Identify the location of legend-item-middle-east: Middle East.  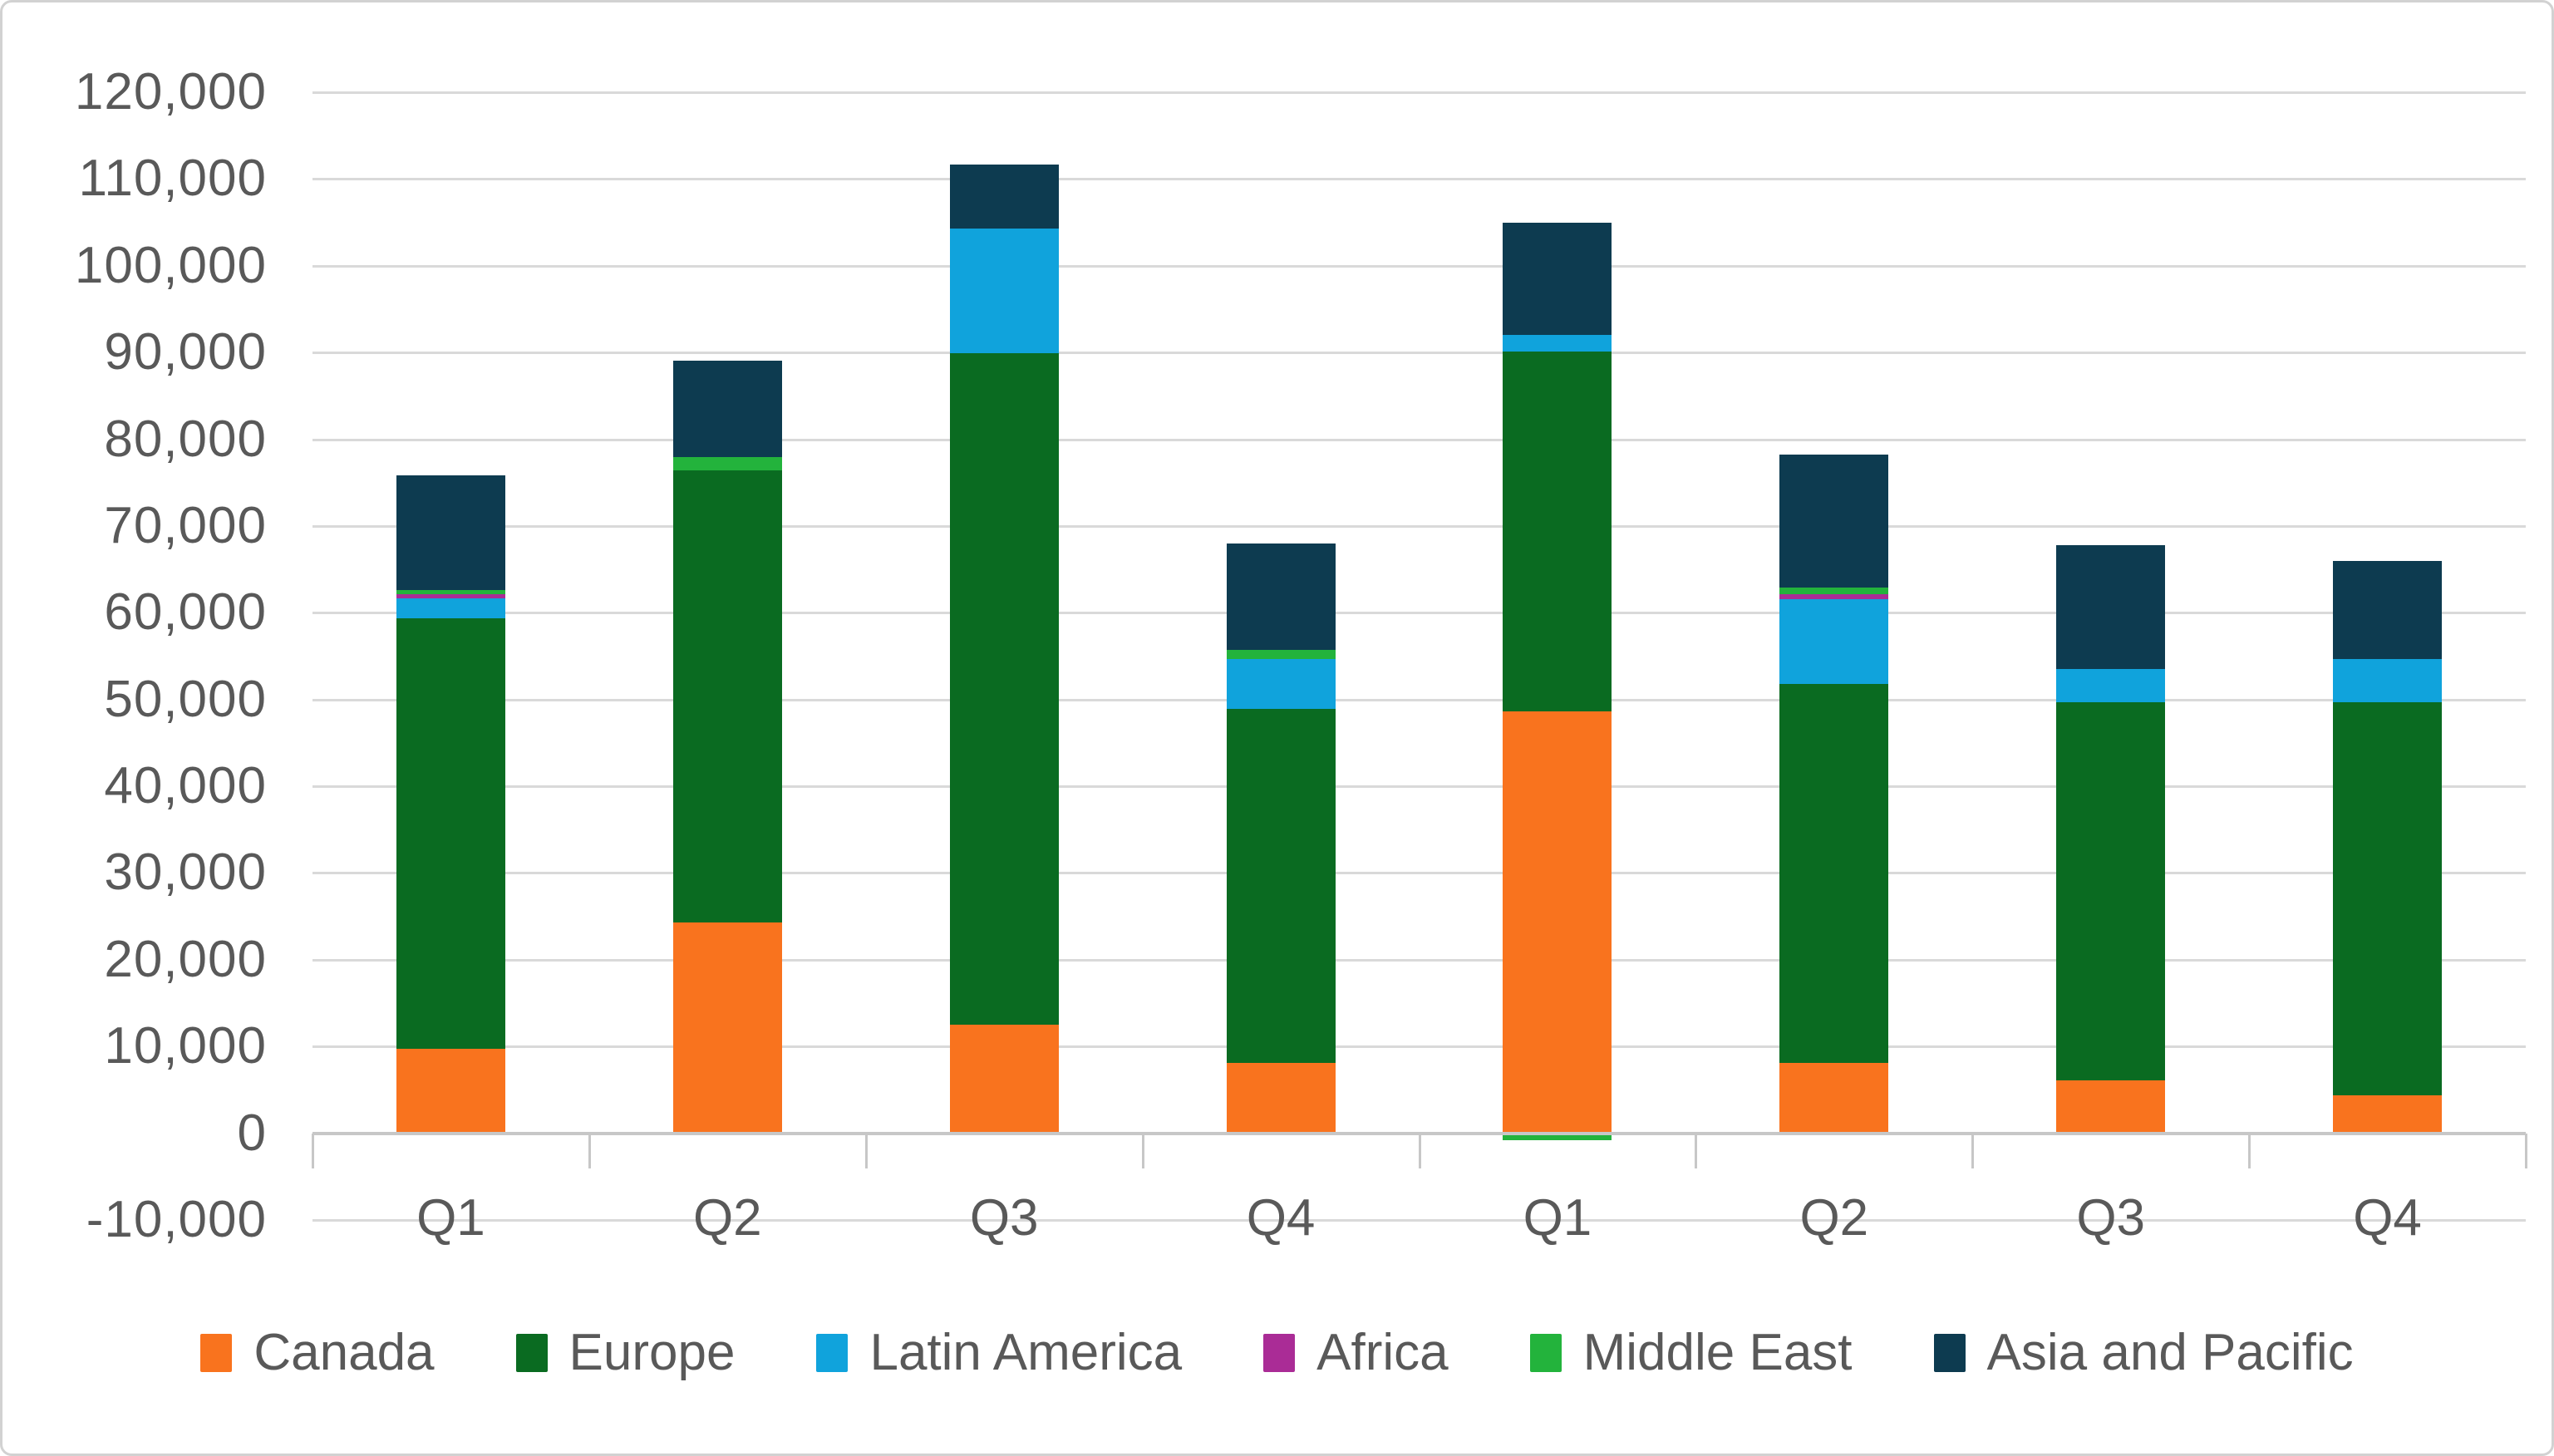
(1691, 1353).